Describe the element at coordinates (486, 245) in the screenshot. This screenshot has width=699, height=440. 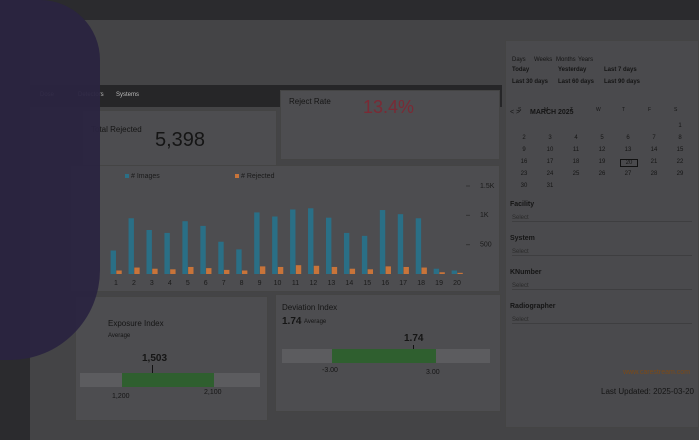
I see `y-tick-label: 500` at that location.